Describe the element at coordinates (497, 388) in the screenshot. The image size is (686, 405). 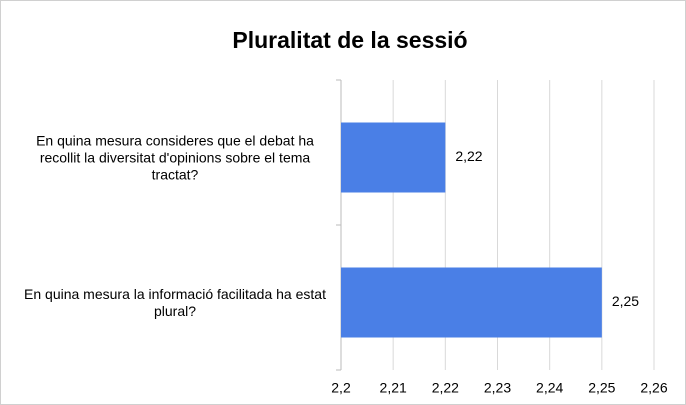
I see `x-tick-label: 2,23` at that location.